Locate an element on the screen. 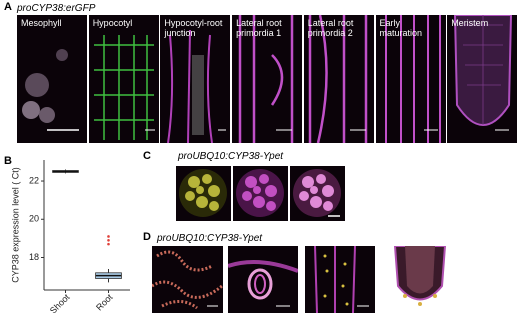  panel-label: B is located at coordinates (8, 161).